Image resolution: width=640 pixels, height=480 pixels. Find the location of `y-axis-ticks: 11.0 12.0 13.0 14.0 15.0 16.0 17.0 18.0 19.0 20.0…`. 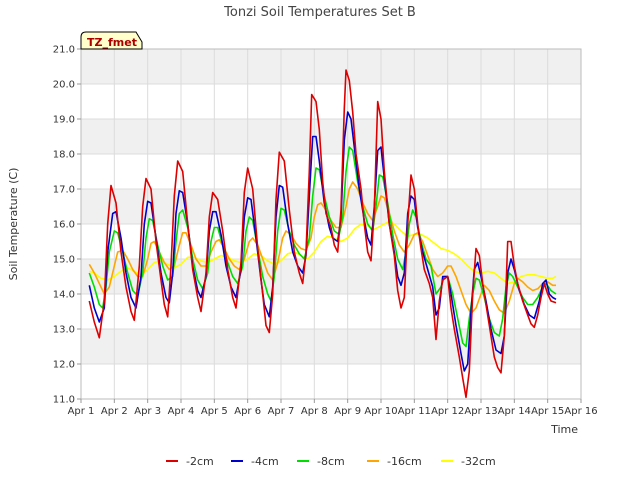

y-axis-ticks: 11.0 12.0 13.0 14.0 15.0 16.0 17.0 18.0 19.0 20.0… is located at coordinates (67, 225).